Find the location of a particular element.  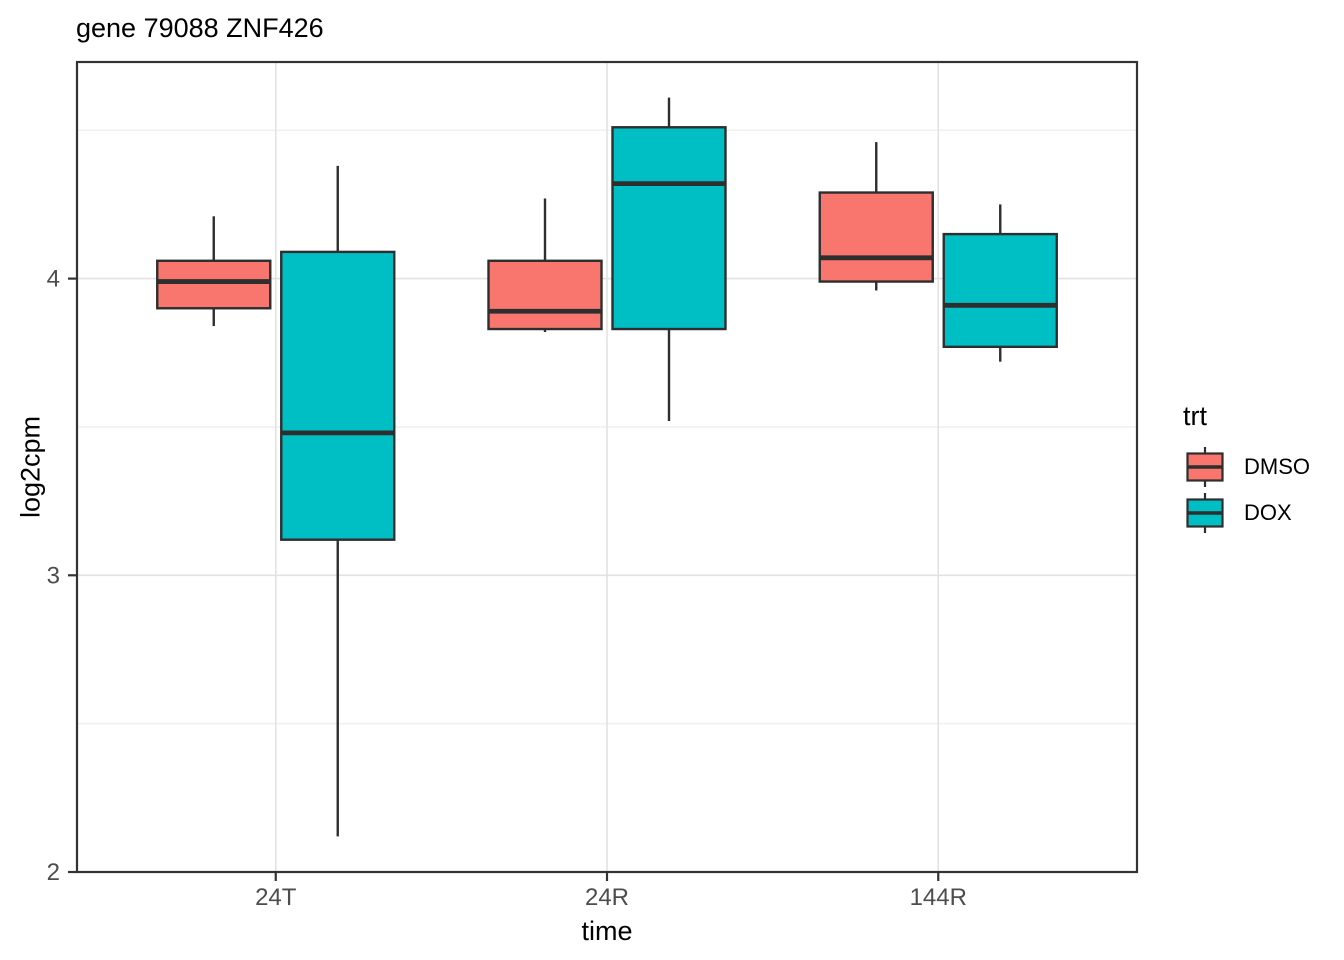

legend-item-dmso: DMSO is located at coordinates (1264, 467).